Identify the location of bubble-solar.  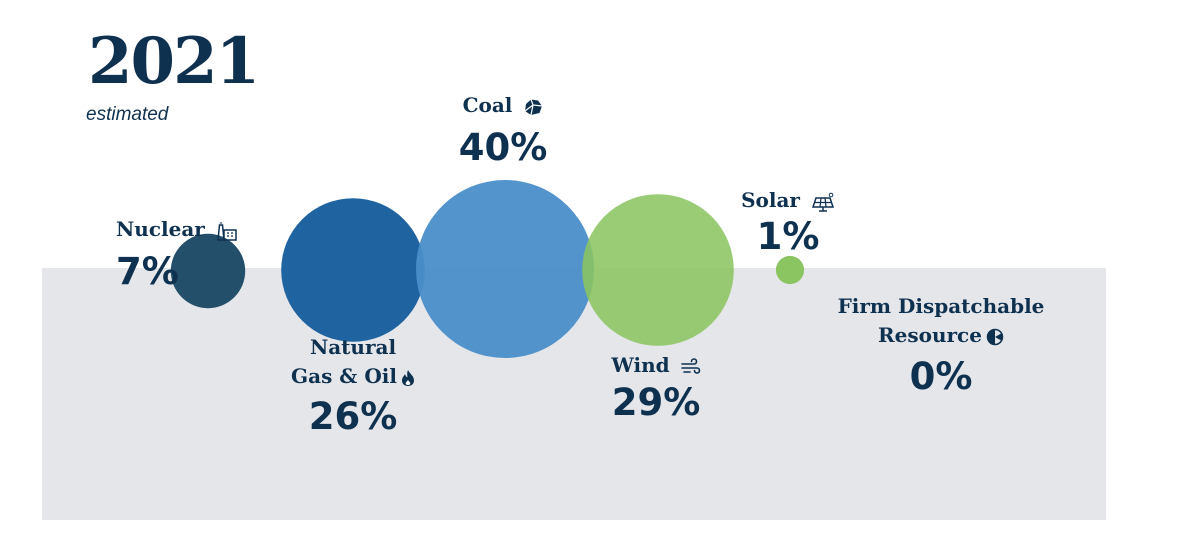
(790, 270).